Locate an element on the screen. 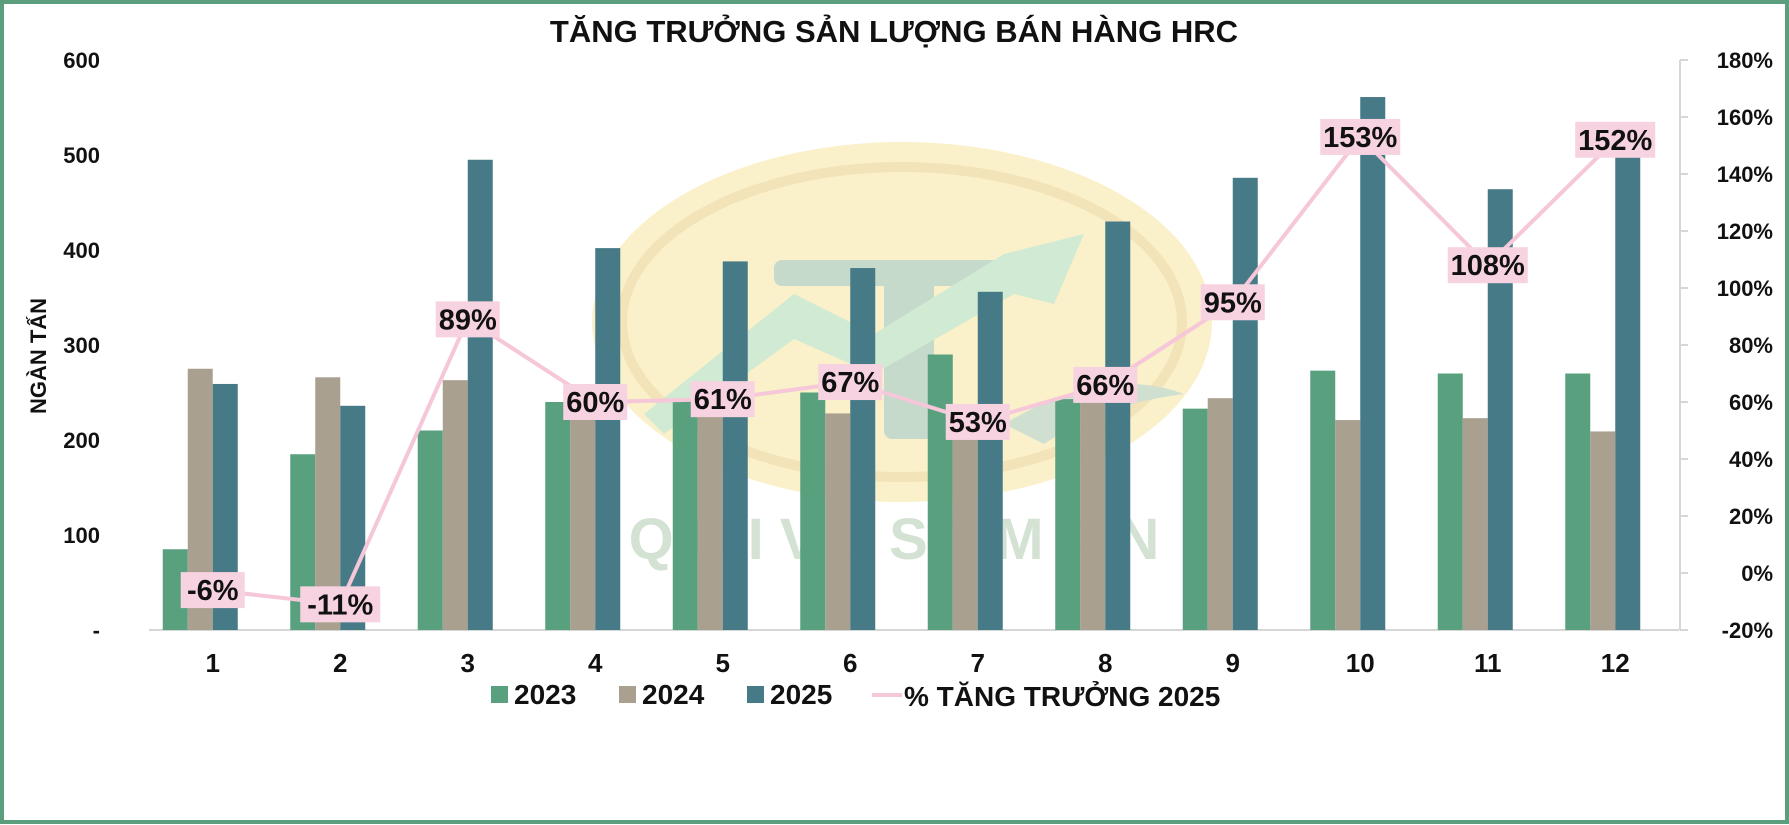 The image size is (1789, 825). right-y-tick-label: 0% is located at coordinates (1757, 573).